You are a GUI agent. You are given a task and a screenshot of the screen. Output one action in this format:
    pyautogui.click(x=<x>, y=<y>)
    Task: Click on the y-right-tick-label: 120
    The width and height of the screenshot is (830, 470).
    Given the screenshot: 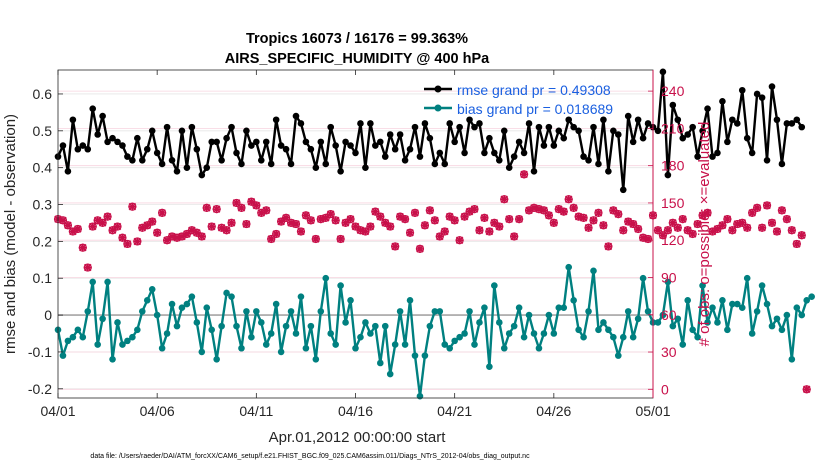 What is the action you would take?
    pyautogui.click(x=673, y=240)
    